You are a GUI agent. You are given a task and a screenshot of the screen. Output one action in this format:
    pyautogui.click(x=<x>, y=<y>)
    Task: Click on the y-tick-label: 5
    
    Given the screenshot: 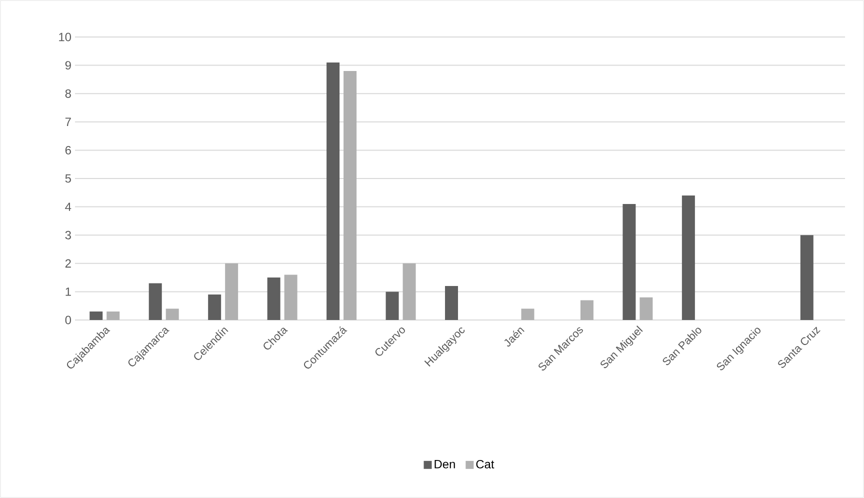 What is the action you would take?
    pyautogui.click(x=68, y=178)
    